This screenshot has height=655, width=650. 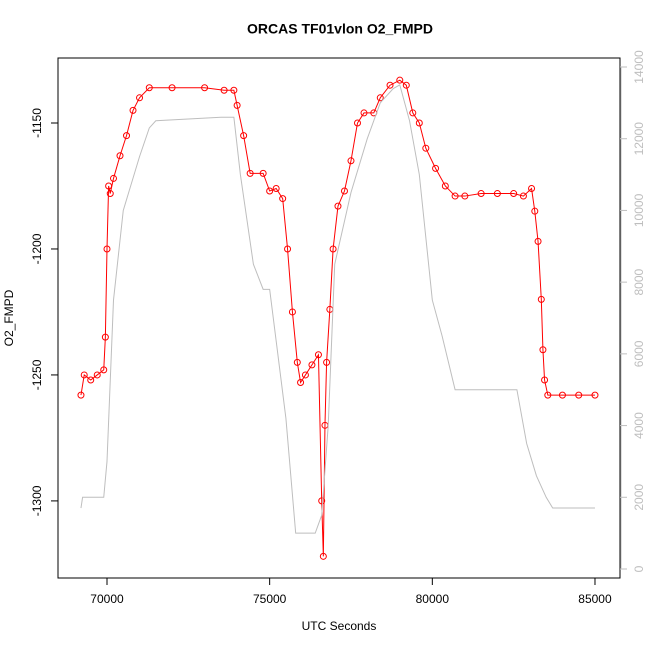 I want to click on y2-tick-label: 14000, so click(x=639, y=67).